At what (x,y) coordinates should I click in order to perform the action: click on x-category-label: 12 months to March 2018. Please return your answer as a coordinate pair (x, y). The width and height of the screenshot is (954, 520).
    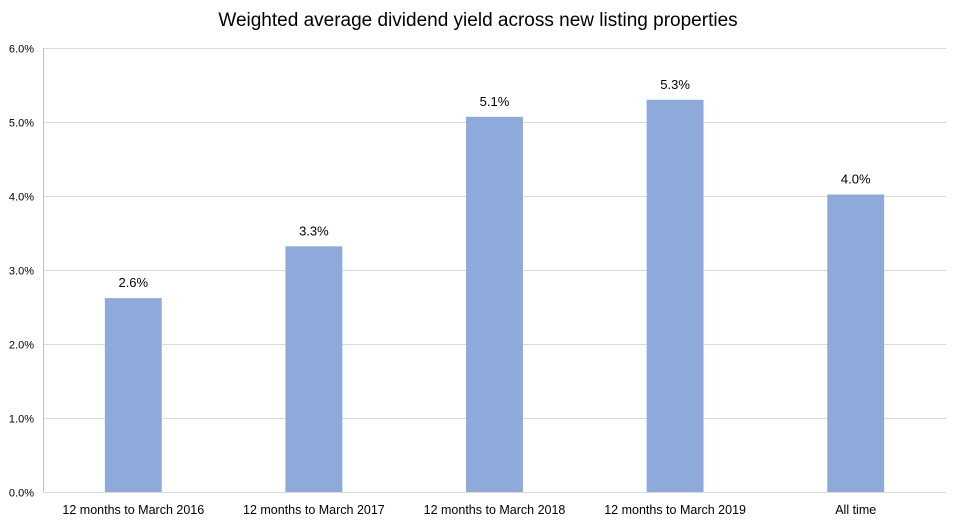
    Looking at the image, I should click on (495, 510).